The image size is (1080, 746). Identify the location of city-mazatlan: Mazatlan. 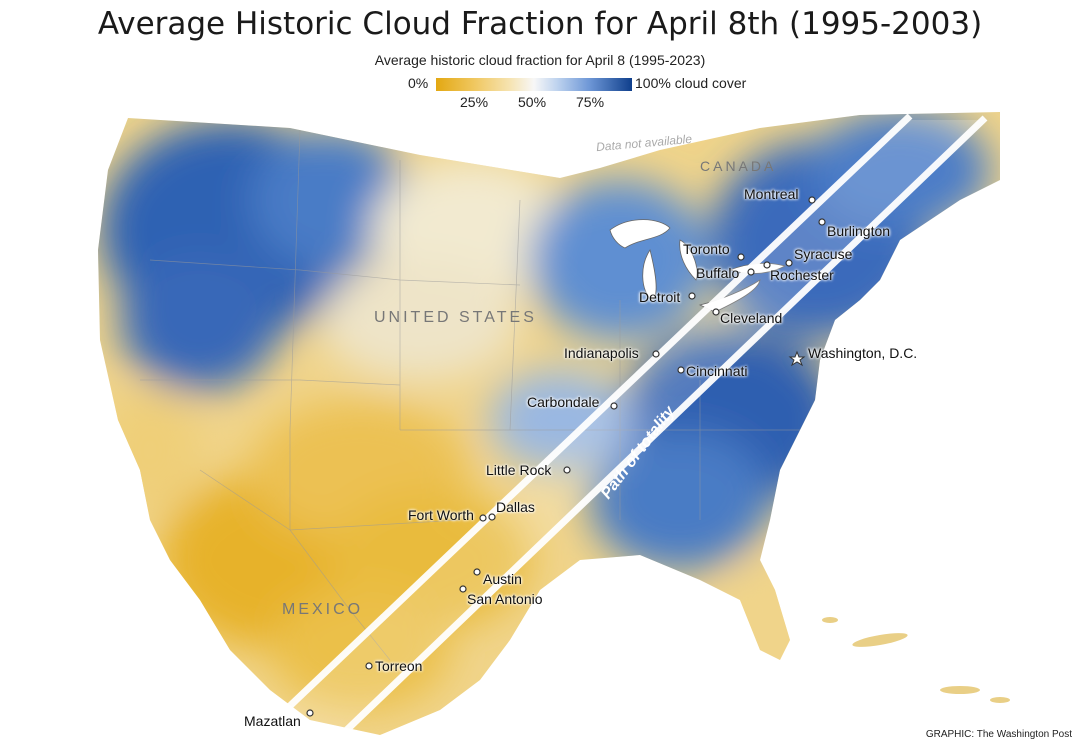
(272, 721).